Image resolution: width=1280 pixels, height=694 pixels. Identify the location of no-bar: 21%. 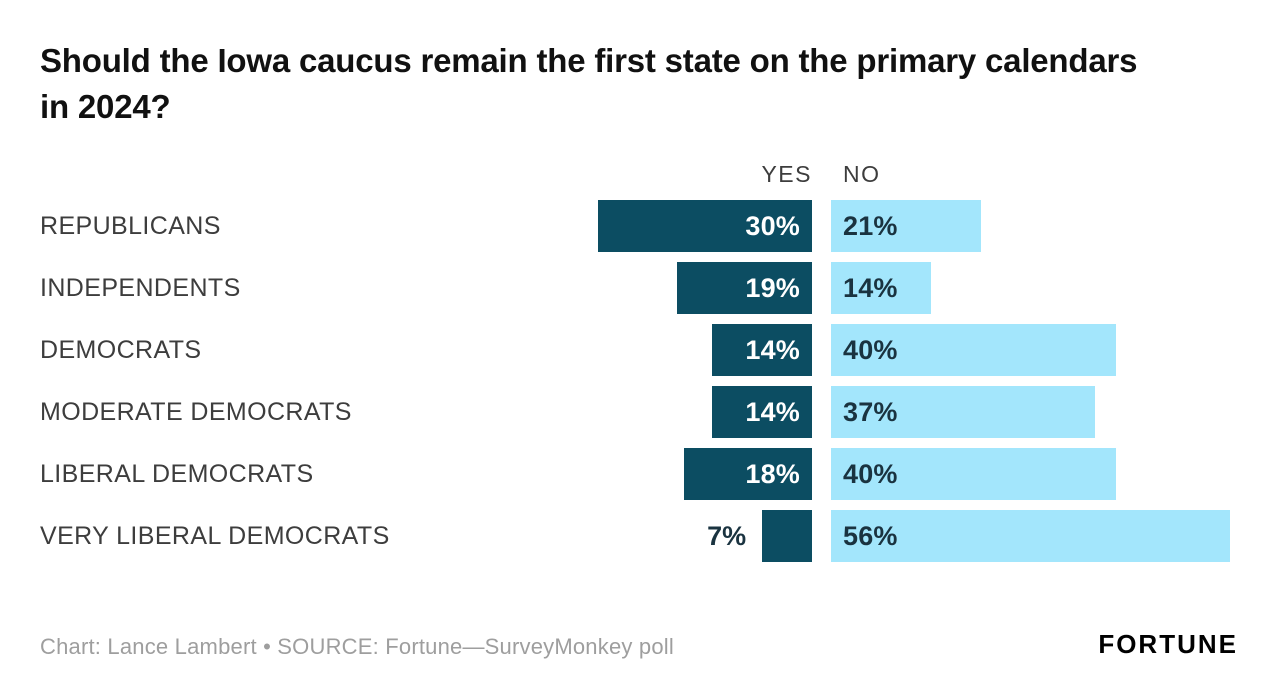
(906, 226).